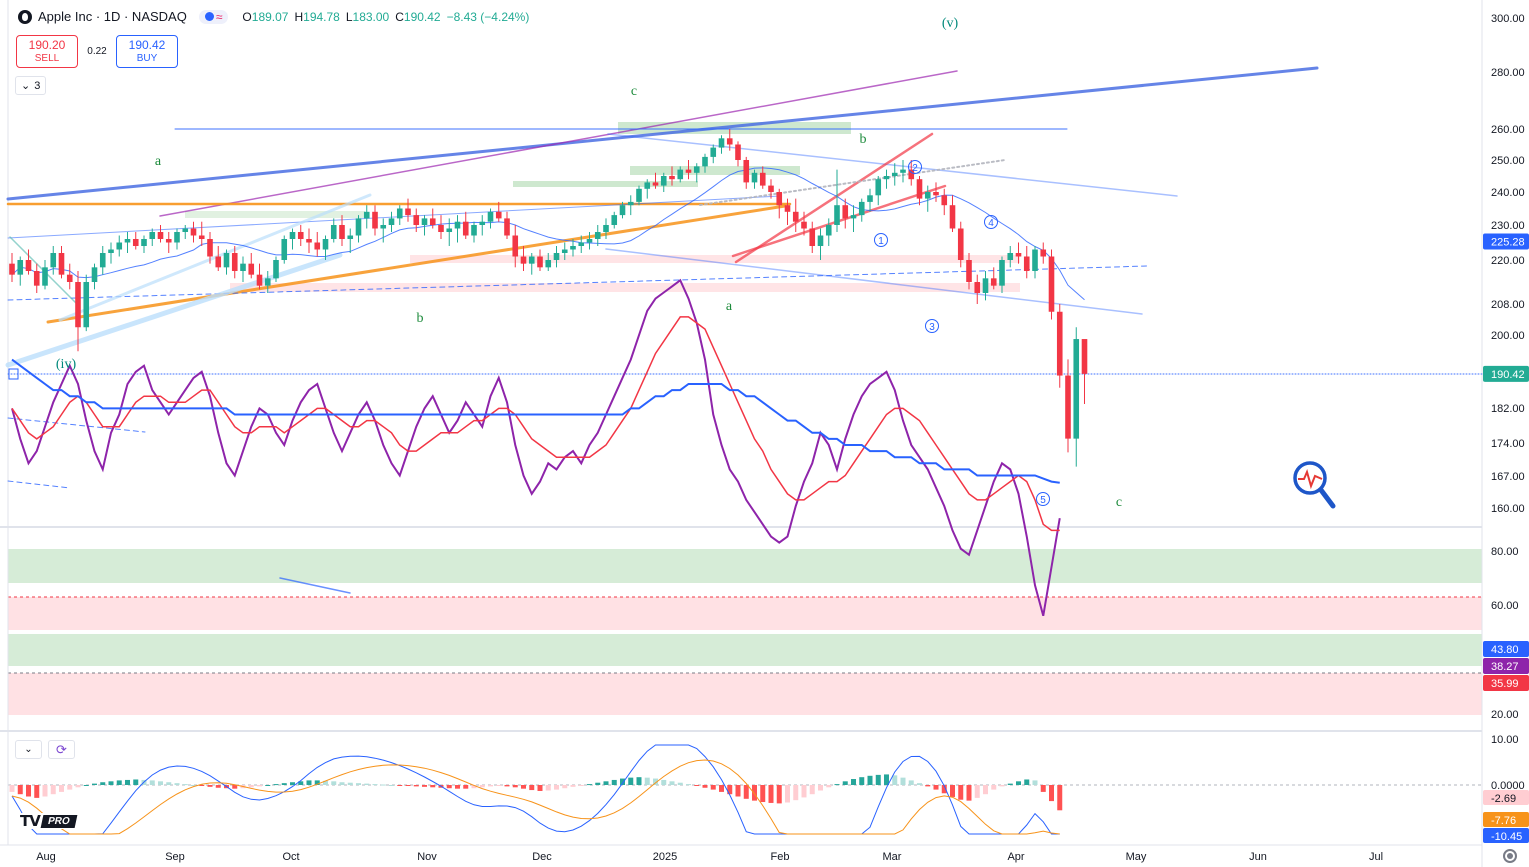 Image resolution: width=1529 pixels, height=867 pixels. I want to click on rsi-support-zone, so click(745, 650).